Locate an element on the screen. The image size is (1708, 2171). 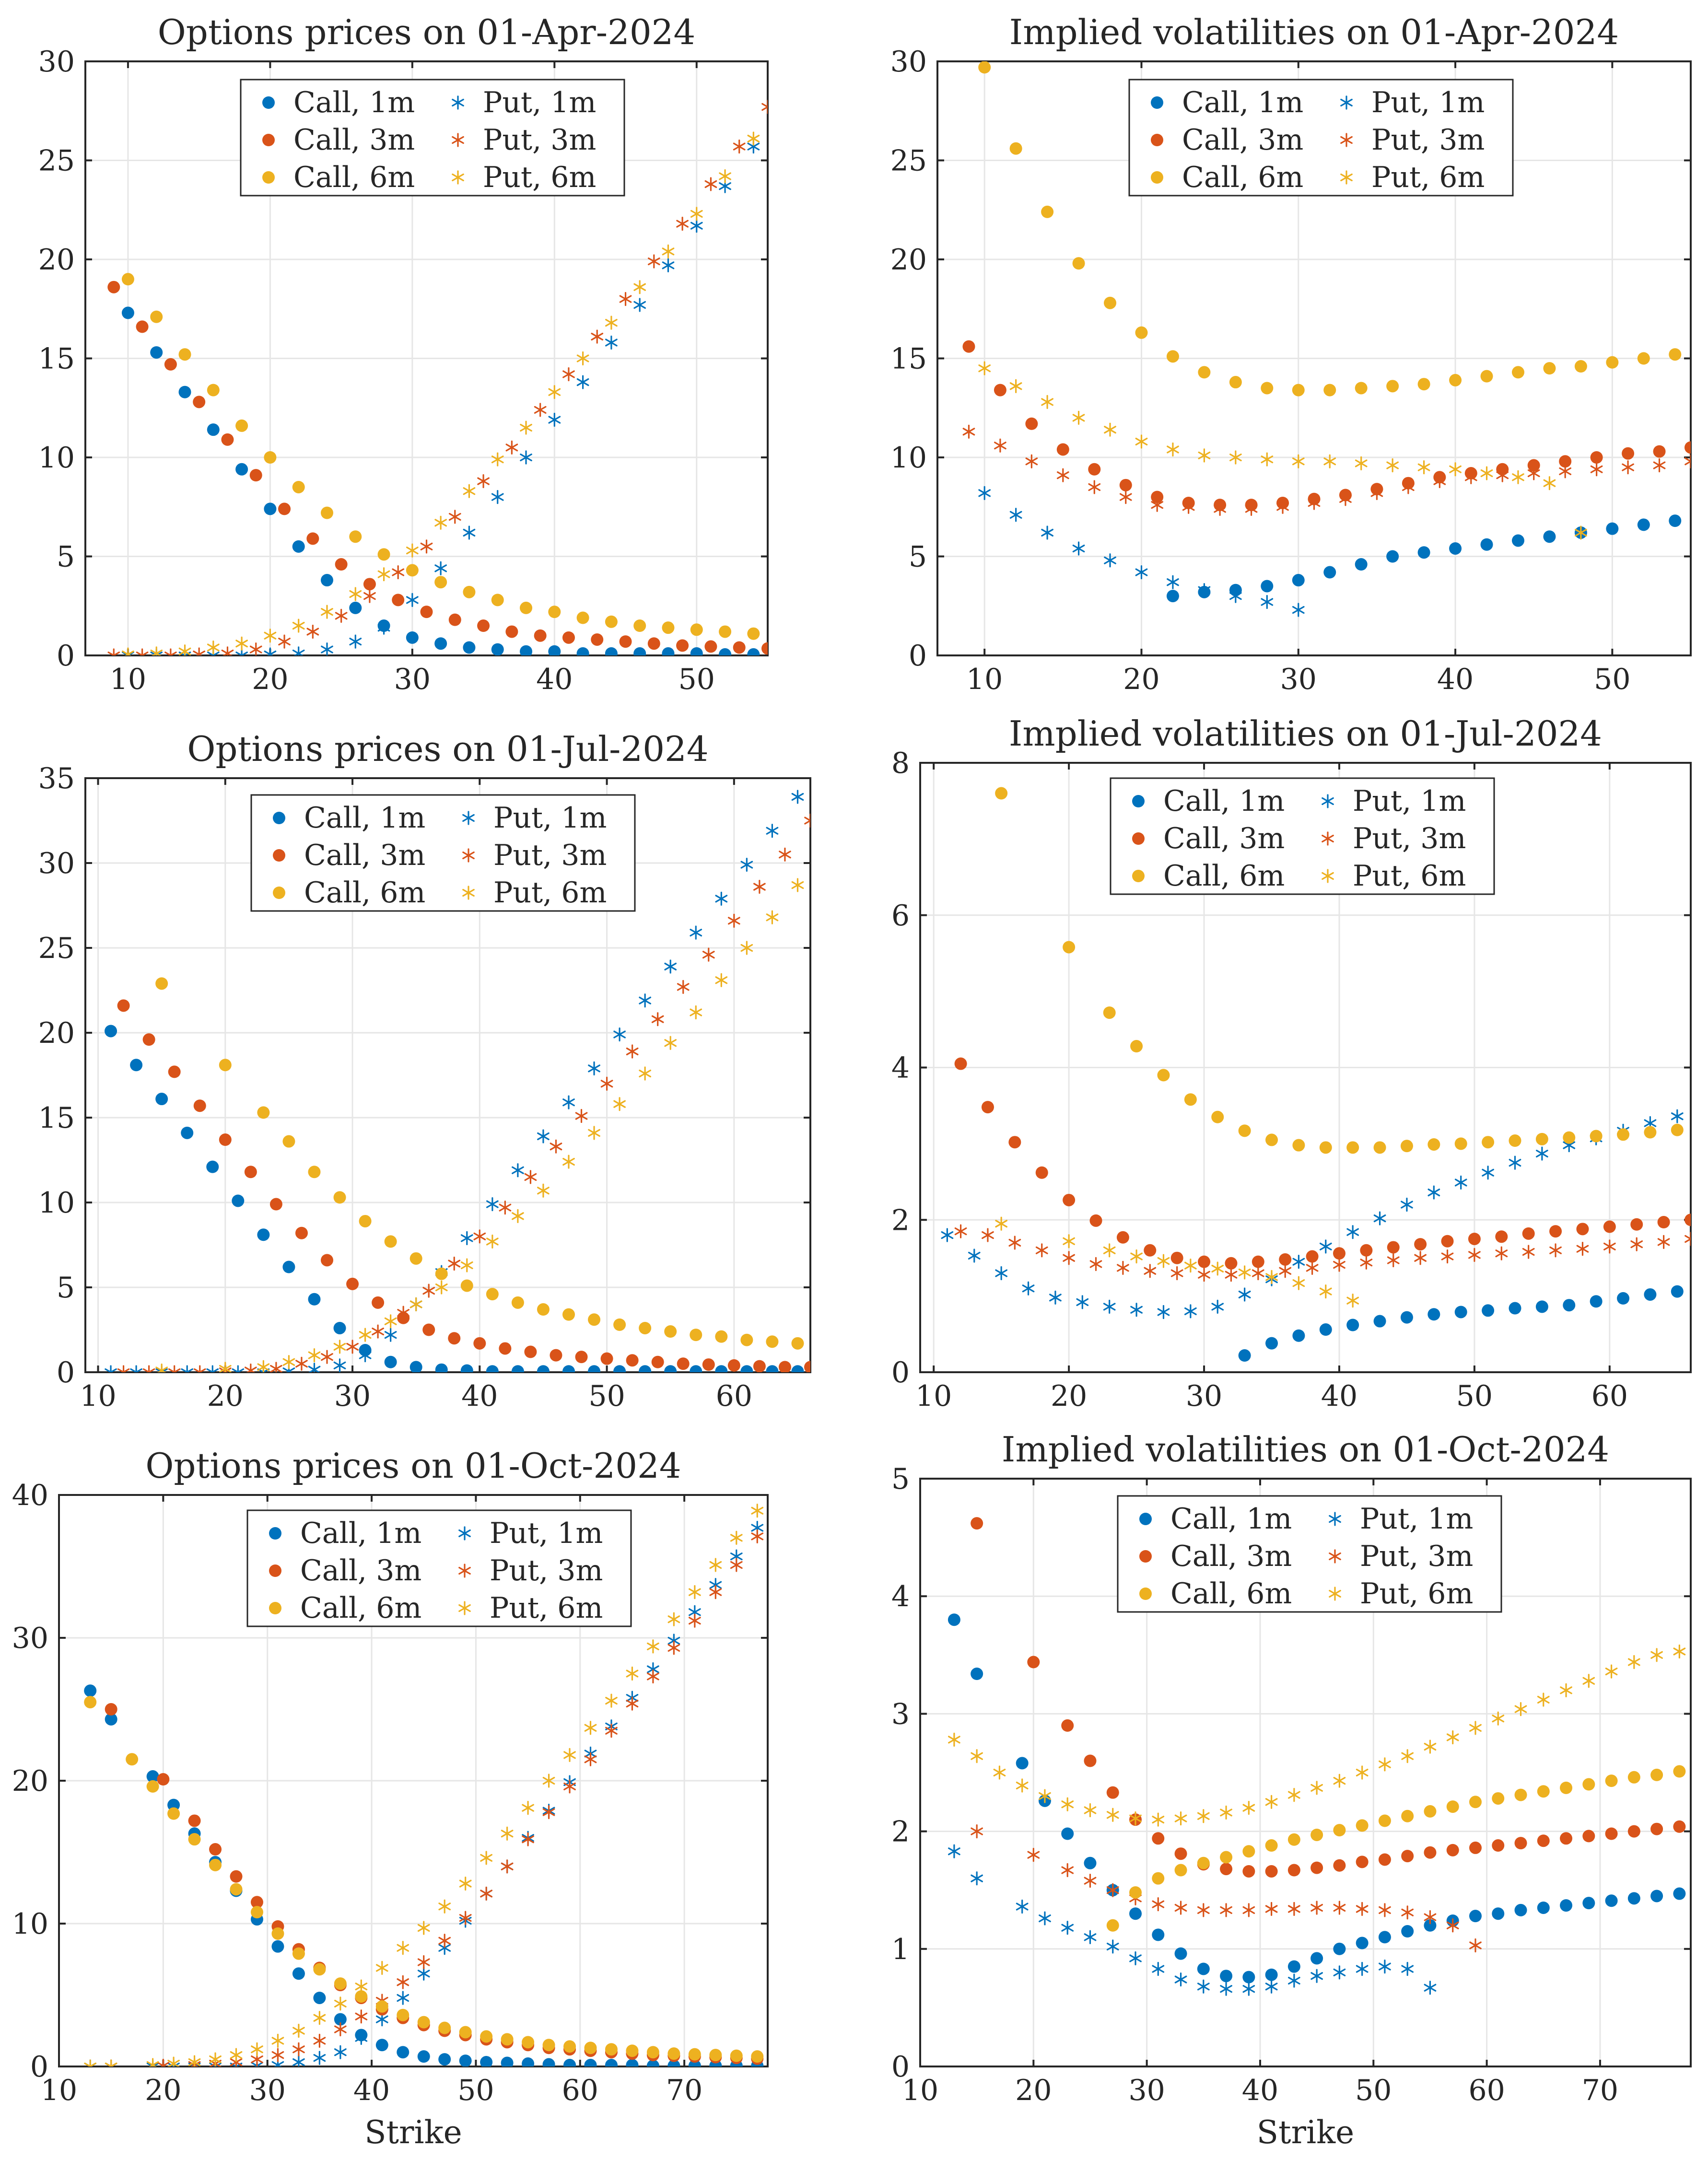
y-tick-label: 3 is located at coordinates (901, 1714).